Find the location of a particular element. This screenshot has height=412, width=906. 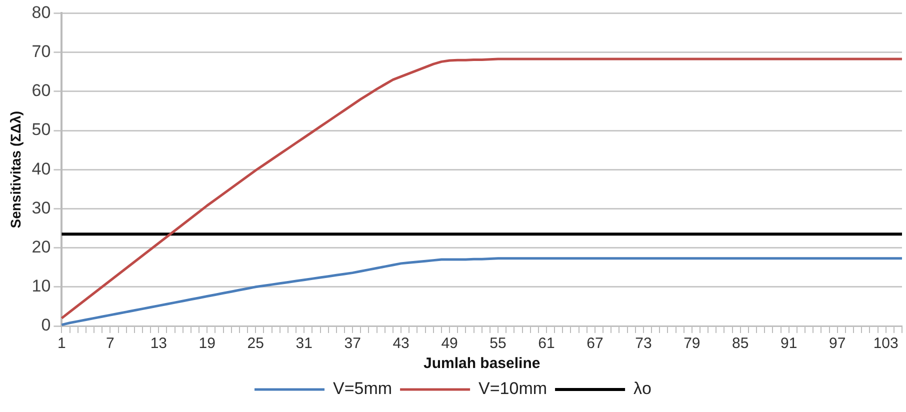

x-tick-label: 91 is located at coordinates (789, 343).